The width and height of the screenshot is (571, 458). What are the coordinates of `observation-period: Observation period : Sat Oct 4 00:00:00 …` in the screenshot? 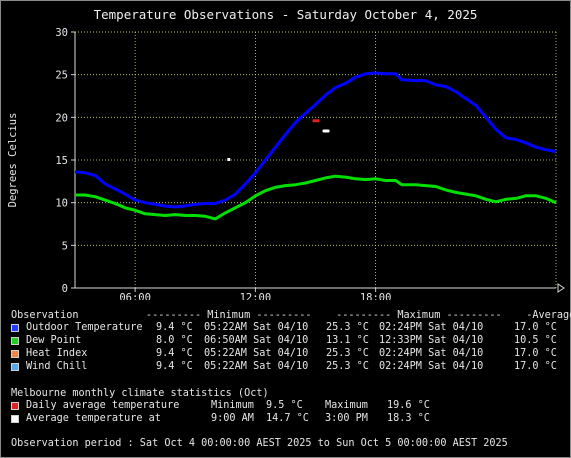 It's located at (259, 443).